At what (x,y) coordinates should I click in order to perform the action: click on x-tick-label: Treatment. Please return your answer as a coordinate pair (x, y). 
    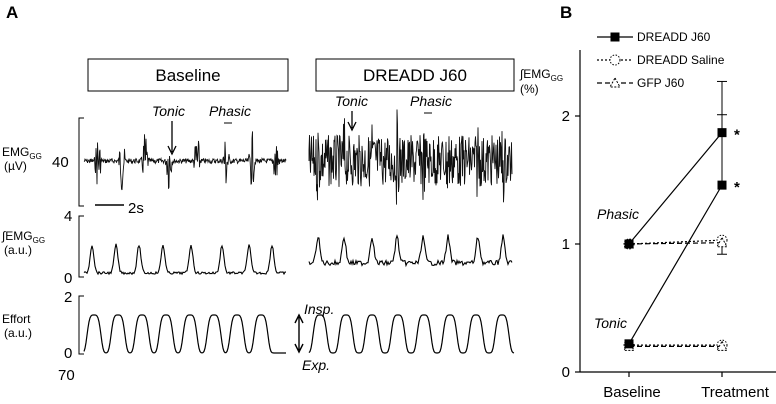
    Looking at the image, I should click on (735, 392).